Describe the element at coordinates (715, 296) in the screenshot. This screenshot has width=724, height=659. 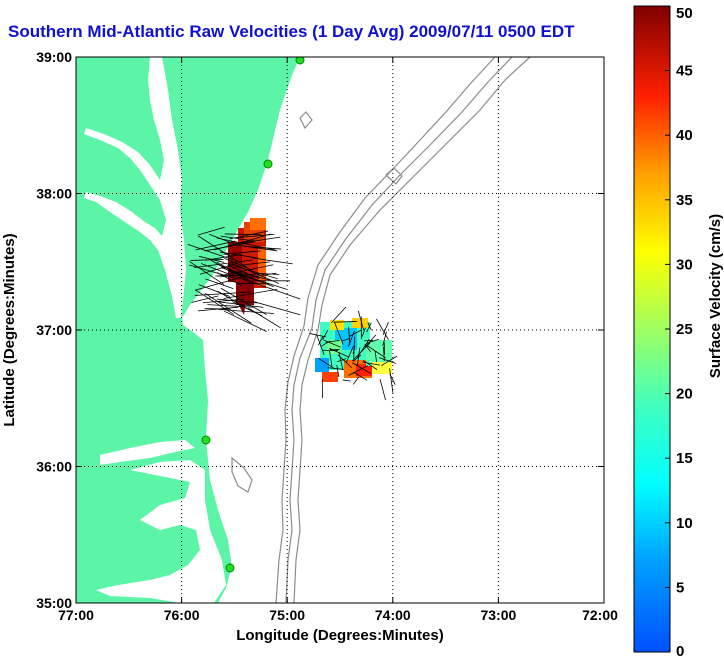
I see `colorbar-label: Surface Velocity (cm/s)` at that location.